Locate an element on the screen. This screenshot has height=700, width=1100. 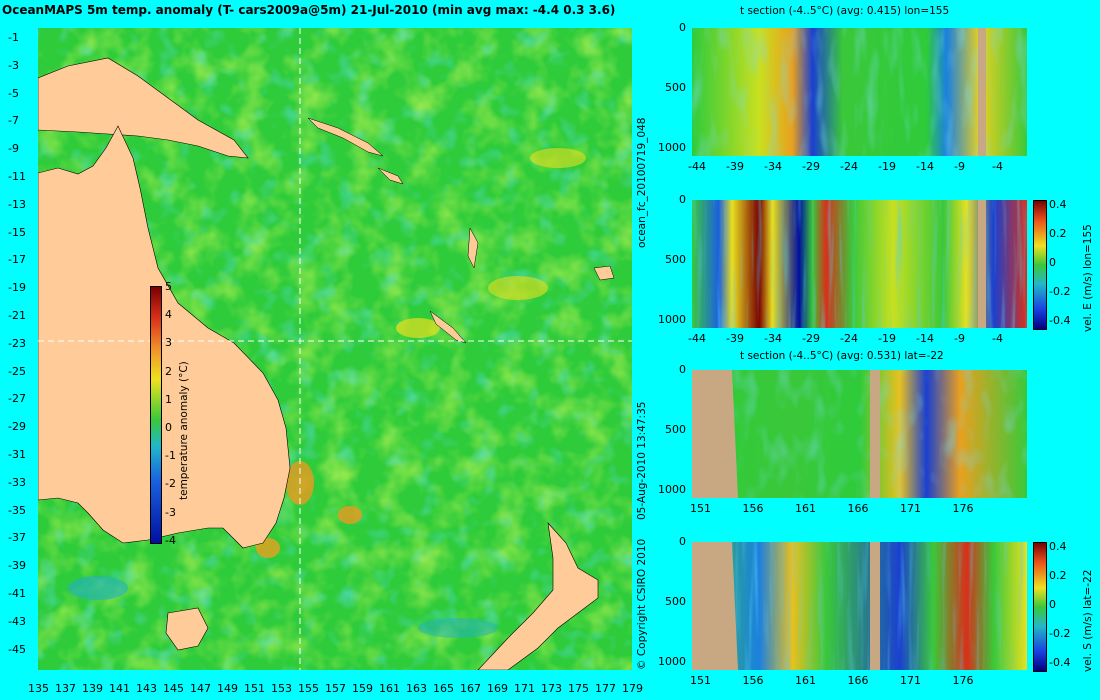
lon-tick: 177 is located at coordinates (605, 688).